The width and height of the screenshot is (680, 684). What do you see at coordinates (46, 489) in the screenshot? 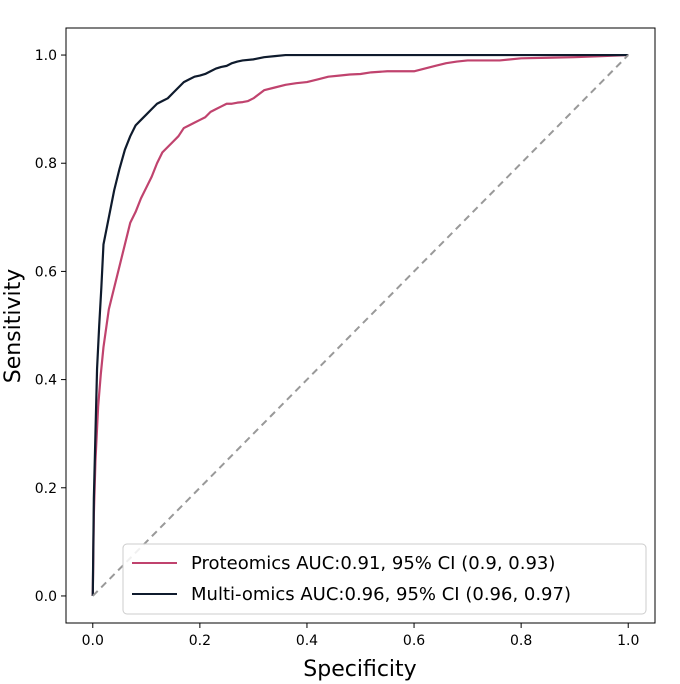
I see `y-tick-label: 0.2` at bounding box center [46, 489].